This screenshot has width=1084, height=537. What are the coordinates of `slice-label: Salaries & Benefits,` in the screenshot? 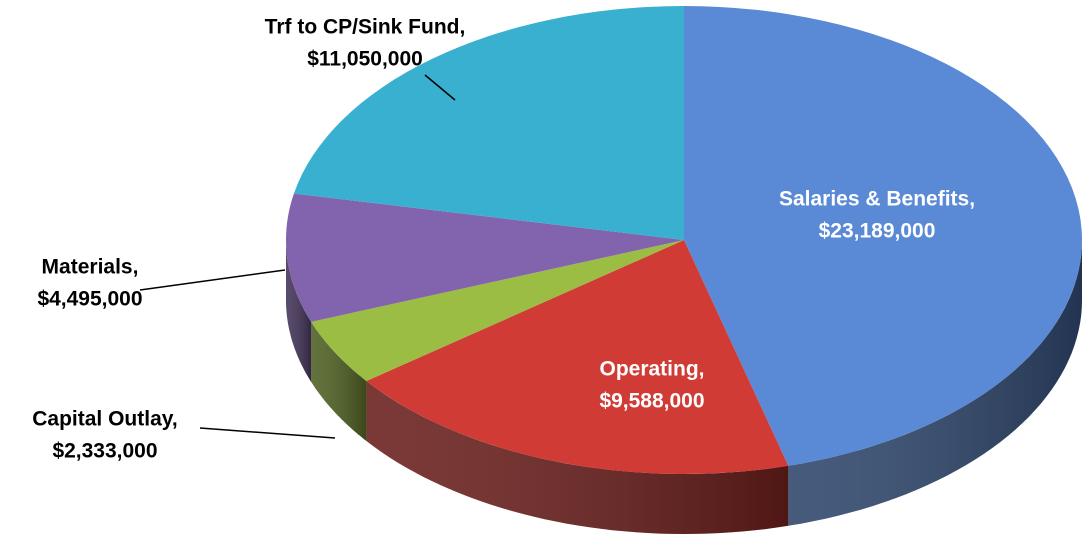 It's located at (877, 199).